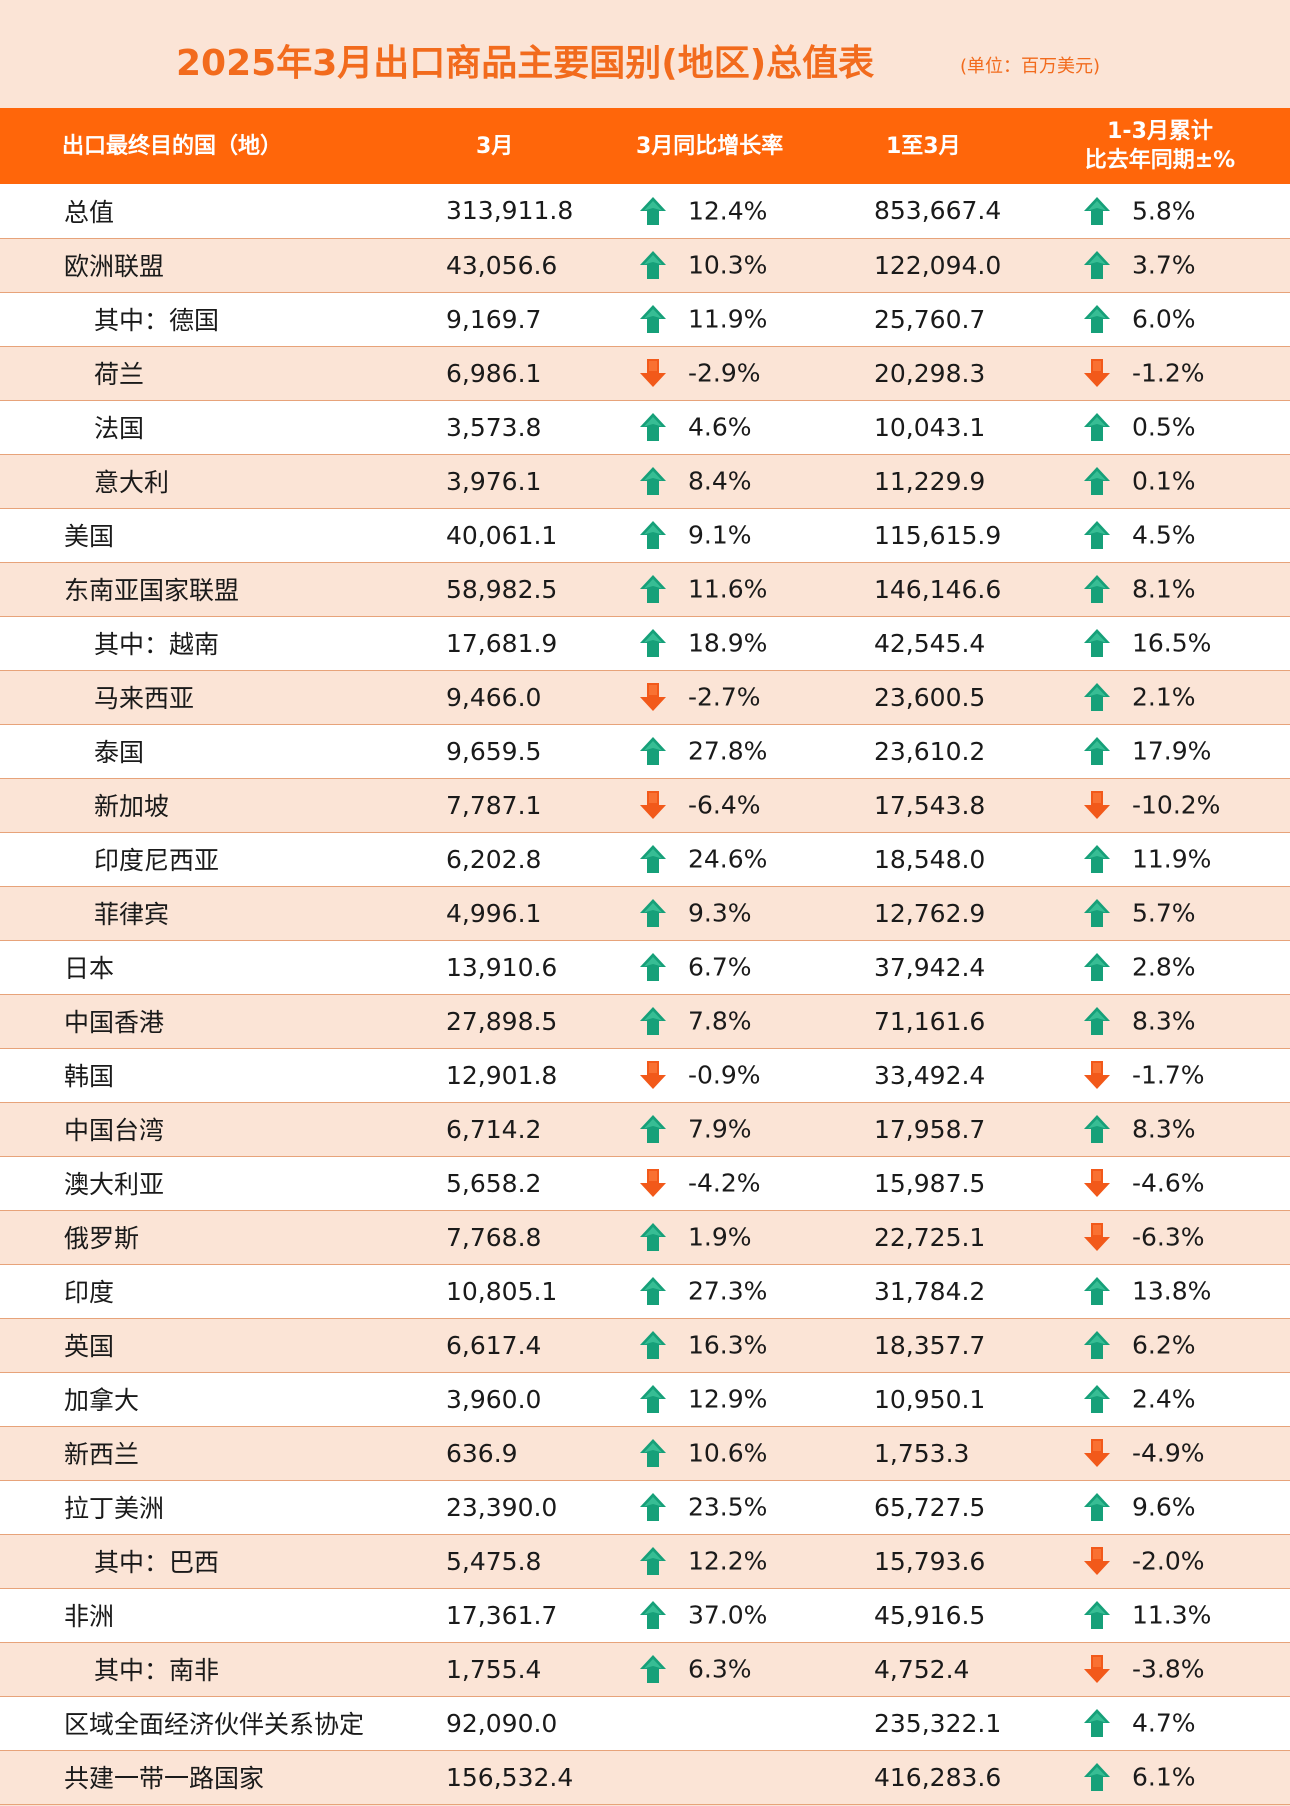 The width and height of the screenshot is (1290, 1806). I want to click on march-yoy-cell: 10.3%, so click(748, 265).